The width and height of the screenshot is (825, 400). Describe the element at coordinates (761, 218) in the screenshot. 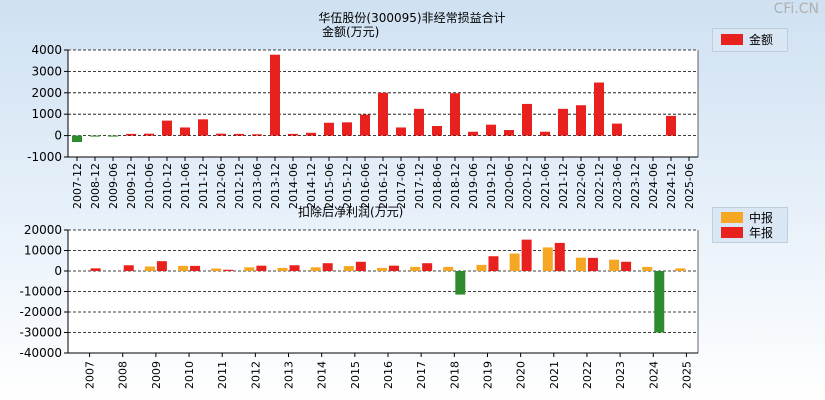

I see `legend-label-interim: 中报` at that location.